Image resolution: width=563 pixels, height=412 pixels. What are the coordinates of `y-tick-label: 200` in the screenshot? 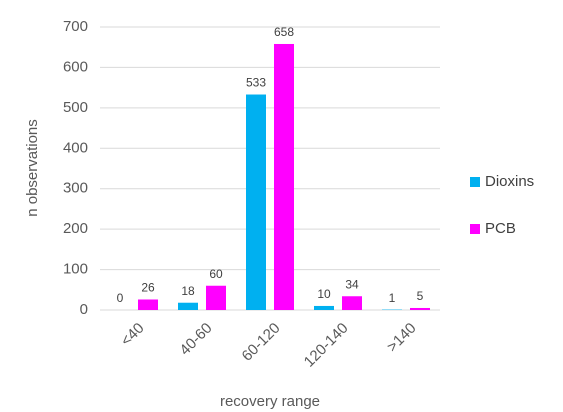 It's located at (75, 228).